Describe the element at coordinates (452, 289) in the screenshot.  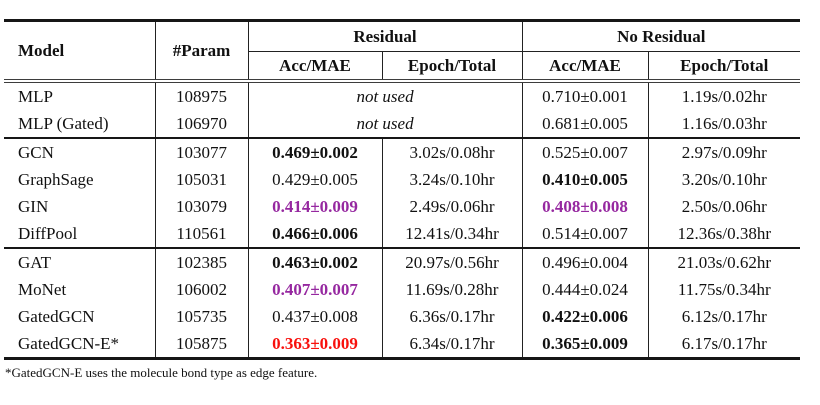
I see `cell-residual-epoch: 11.69s/0.28hr` at that location.